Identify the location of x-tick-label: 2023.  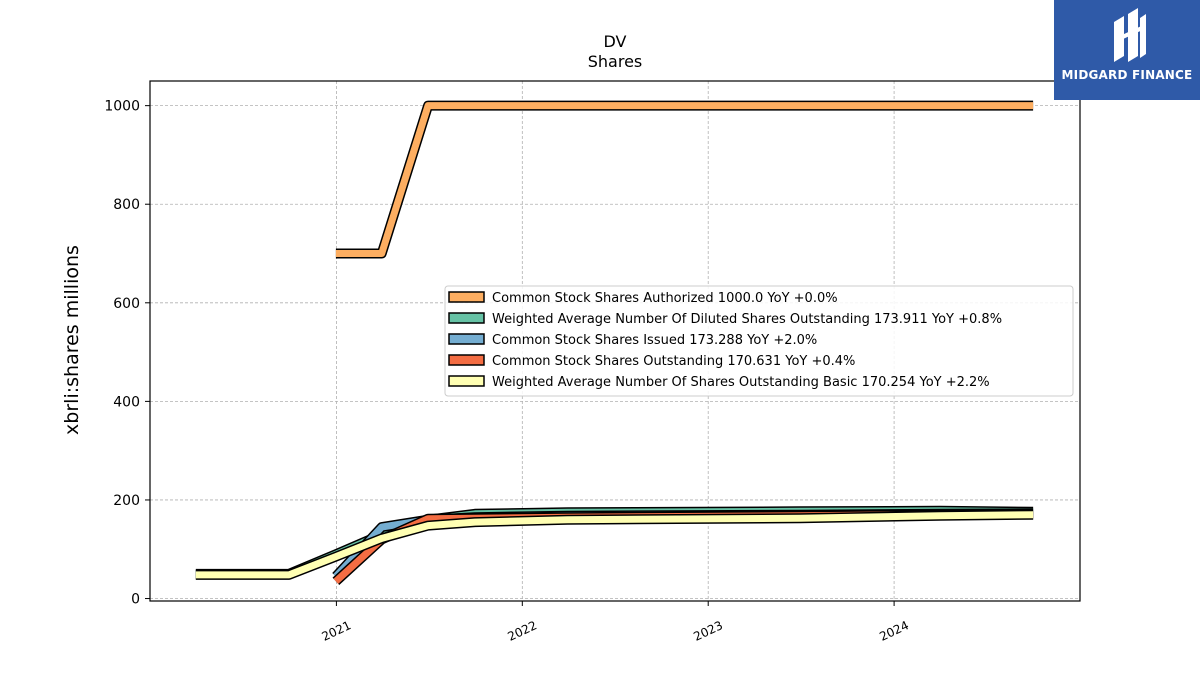
(708, 631).